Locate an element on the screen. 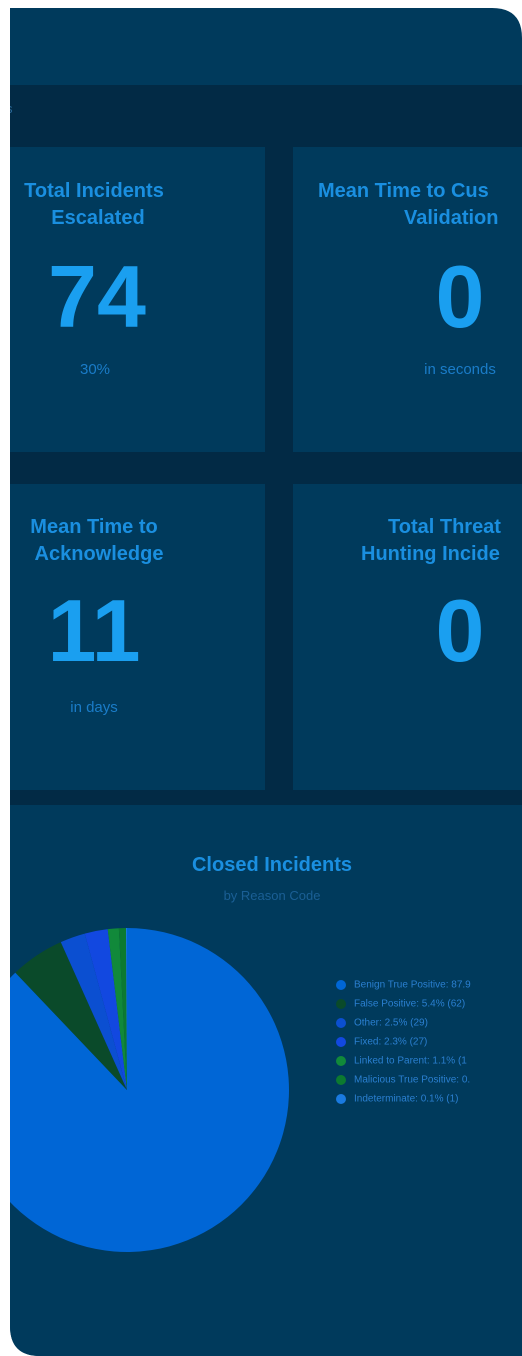  card-title: Acknowledge is located at coordinates (99, 554).